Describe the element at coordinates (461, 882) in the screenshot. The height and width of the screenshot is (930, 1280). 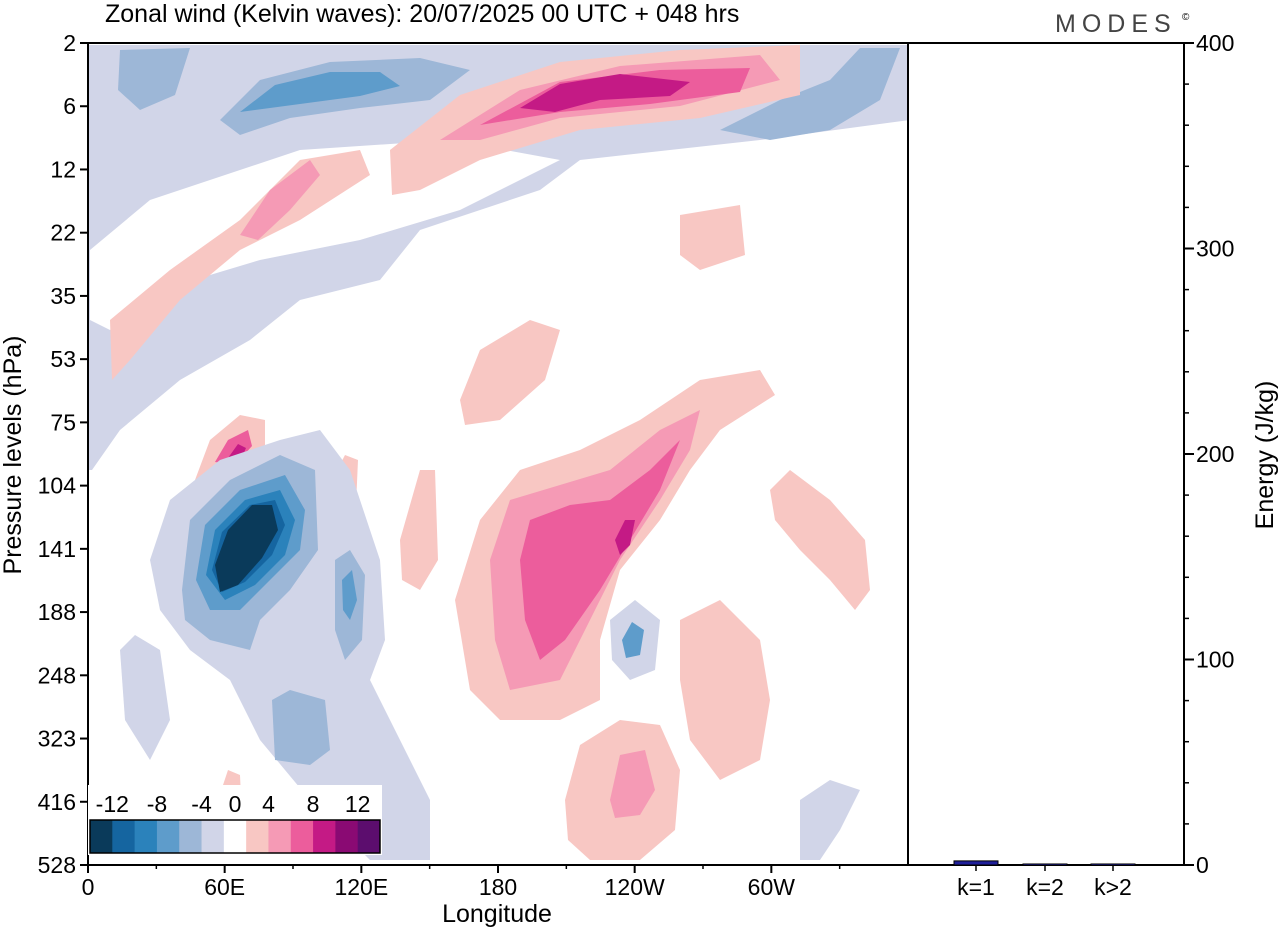
I see `x-axis-longitude: 0 60E 120E 180 120W 60W` at that location.